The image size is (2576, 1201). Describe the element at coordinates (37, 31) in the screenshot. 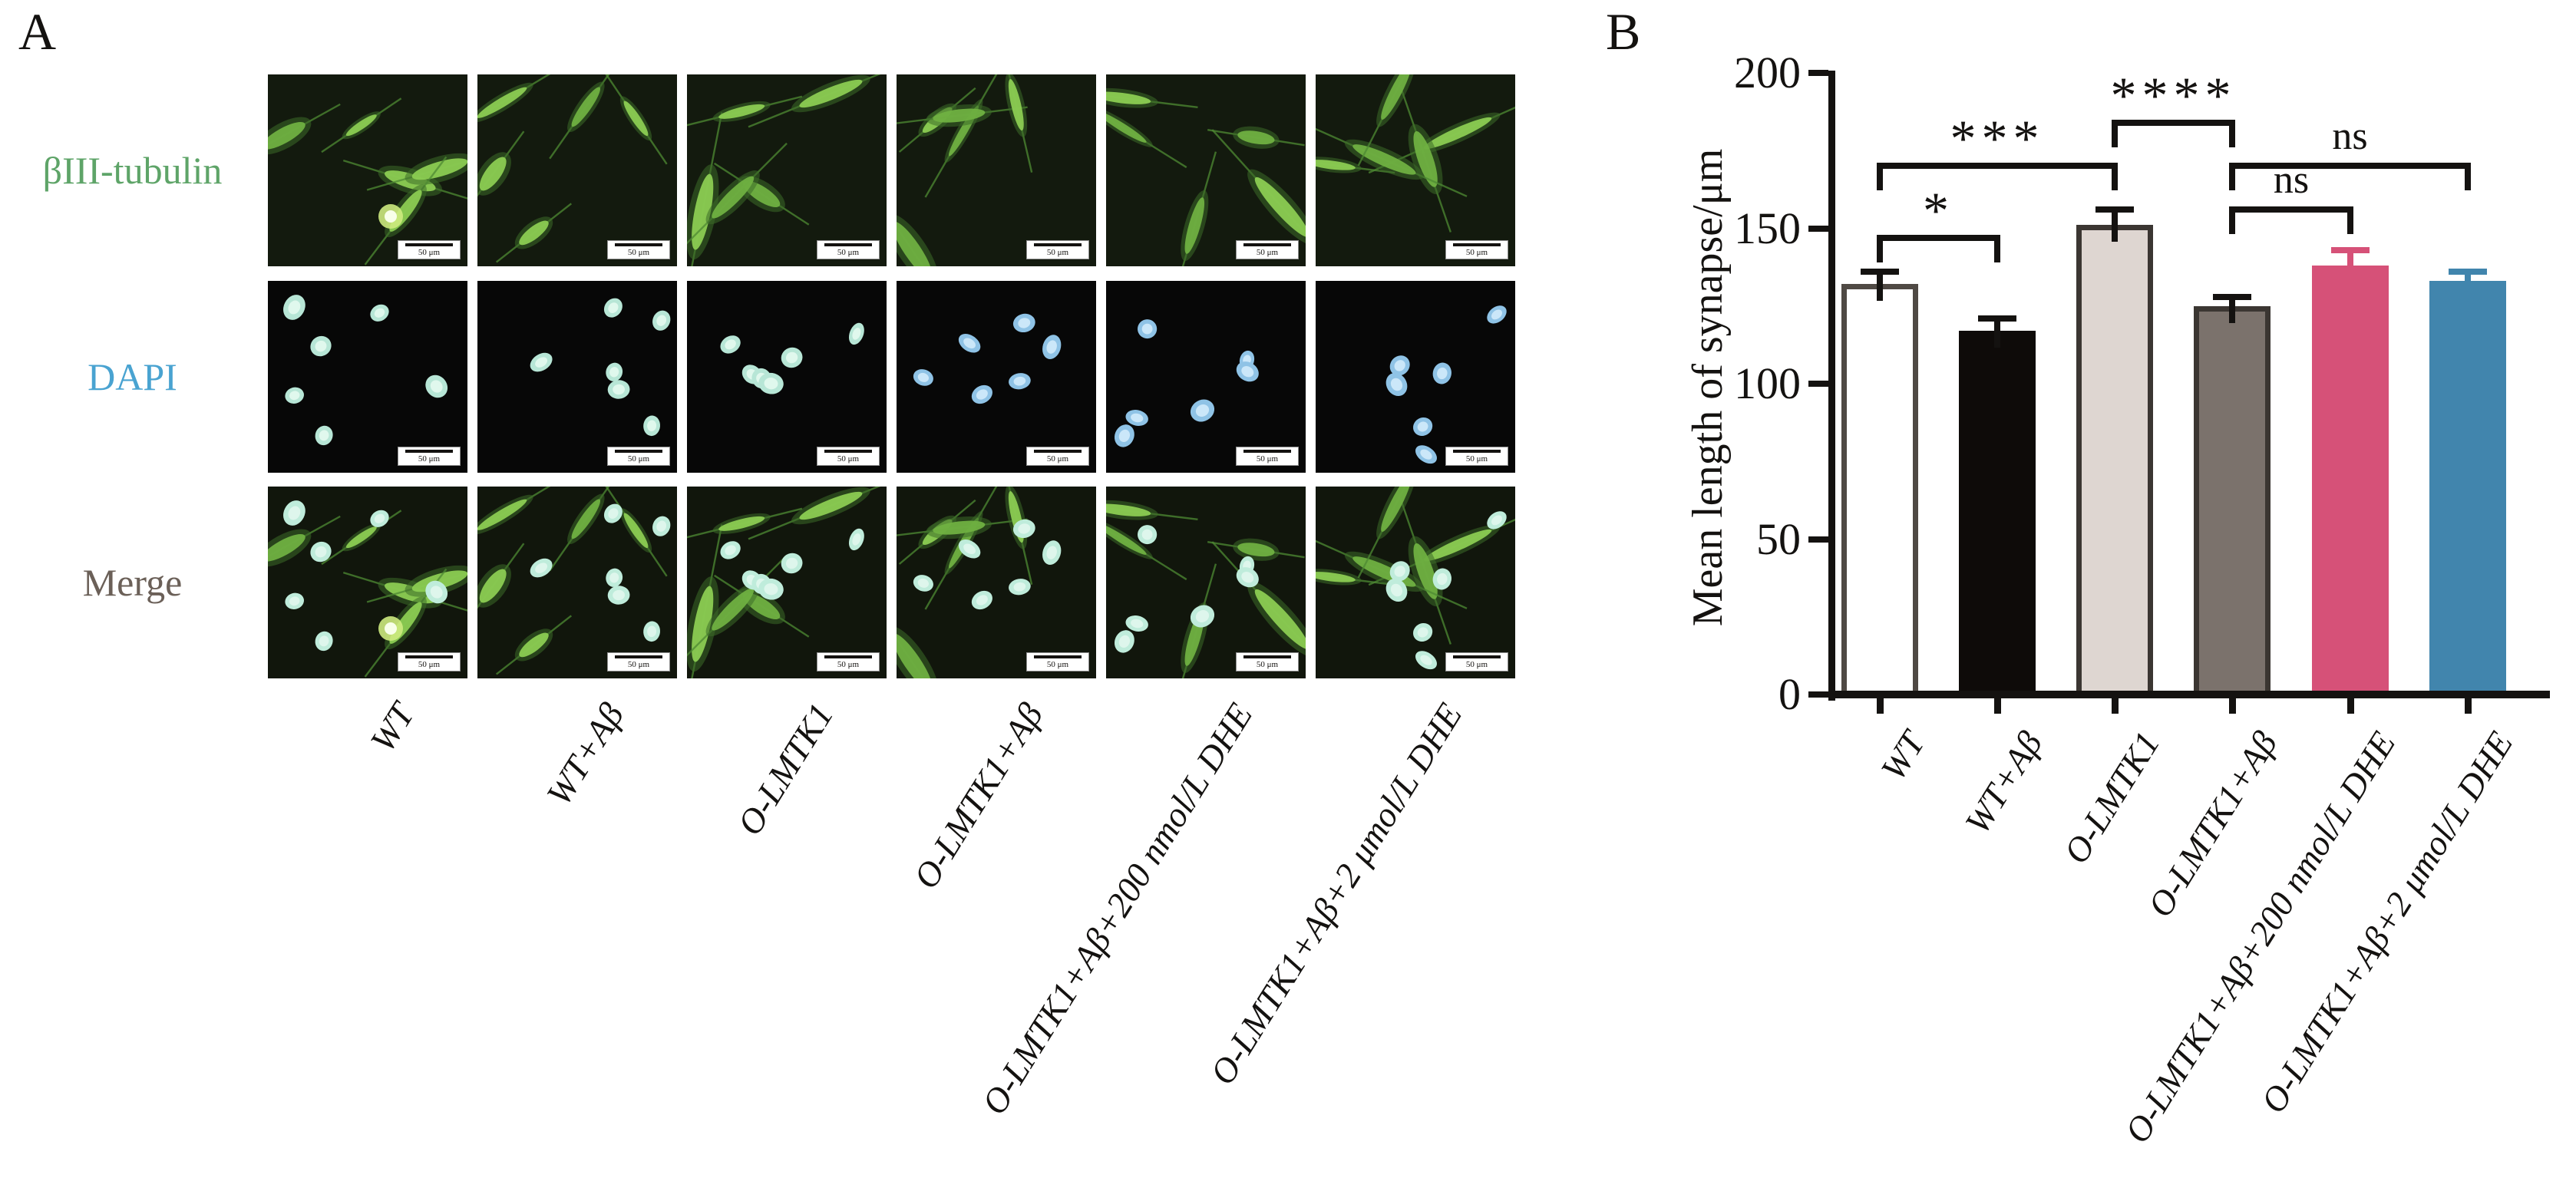

I see `panel-a-label: A` at that location.